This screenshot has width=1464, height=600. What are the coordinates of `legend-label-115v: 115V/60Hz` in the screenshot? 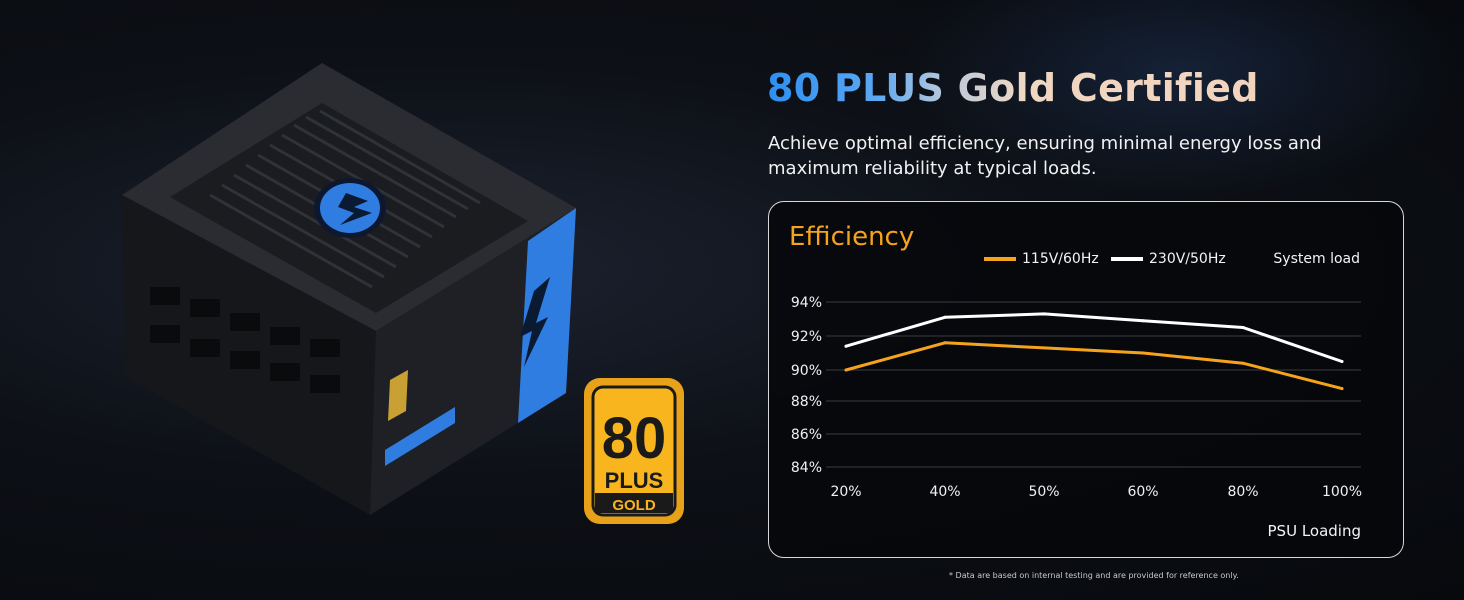 It's located at (1060, 259).